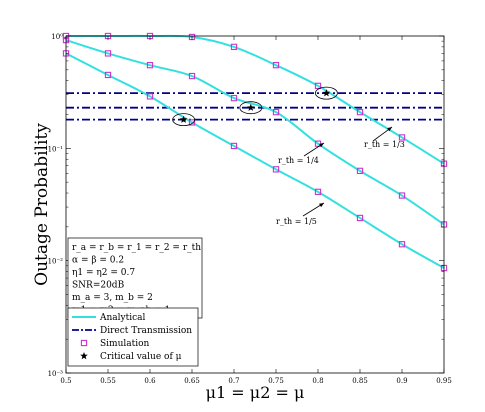 This screenshot has width=485, height=412. I want to click on legend-label: Simulation, so click(125, 344).